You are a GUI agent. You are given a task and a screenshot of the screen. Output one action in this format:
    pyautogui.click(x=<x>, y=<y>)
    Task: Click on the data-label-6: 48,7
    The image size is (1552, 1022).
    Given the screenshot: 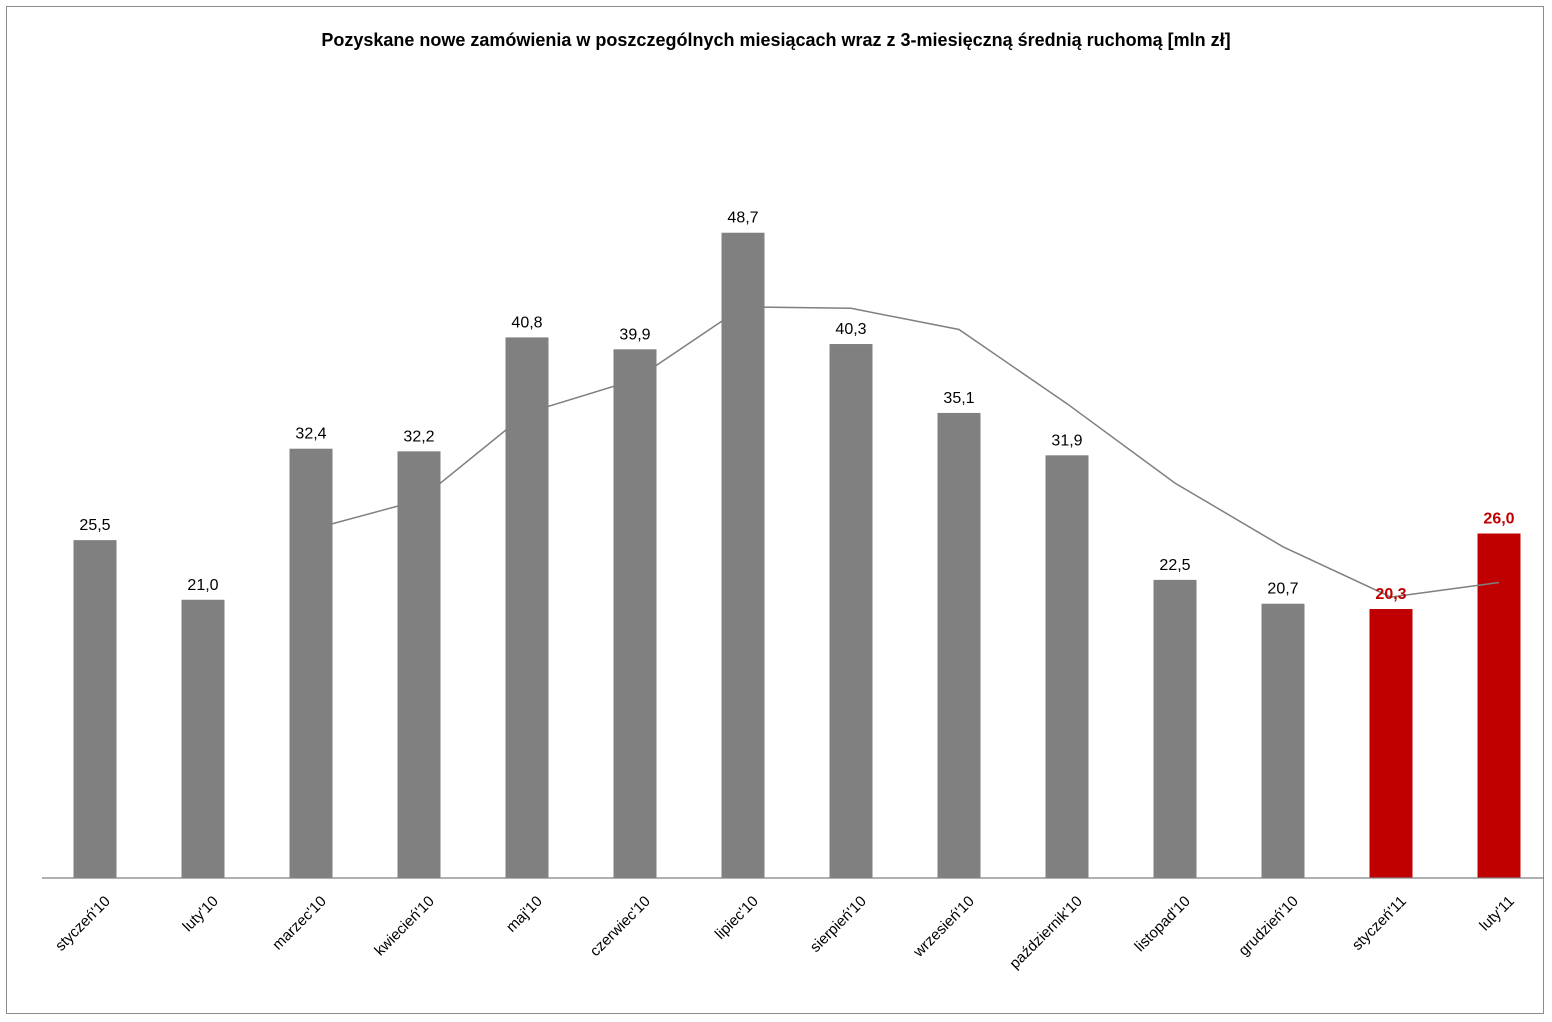 What is the action you would take?
    pyautogui.click(x=742, y=218)
    